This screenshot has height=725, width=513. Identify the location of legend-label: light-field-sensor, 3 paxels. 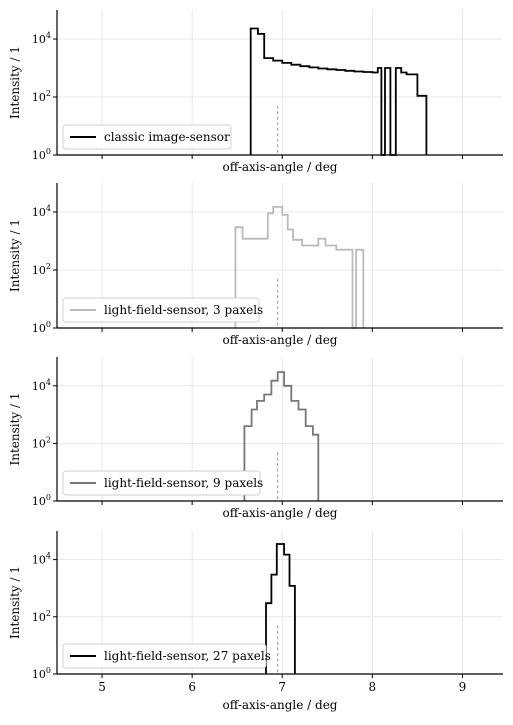
(183, 310).